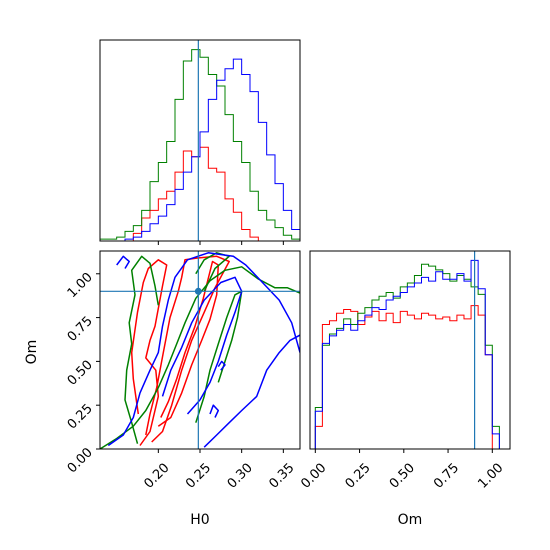 Image resolution: width=550 pixels, height=550 pixels. Describe the element at coordinates (80, 460) in the screenshot. I see `om-tick-label-0: 0.00` at that location.